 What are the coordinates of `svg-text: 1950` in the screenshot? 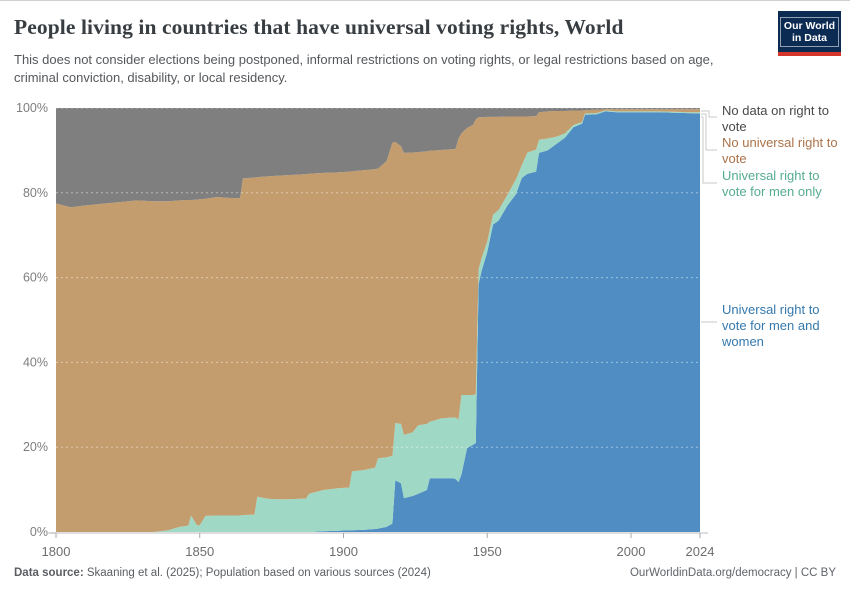 It's located at (487, 551).